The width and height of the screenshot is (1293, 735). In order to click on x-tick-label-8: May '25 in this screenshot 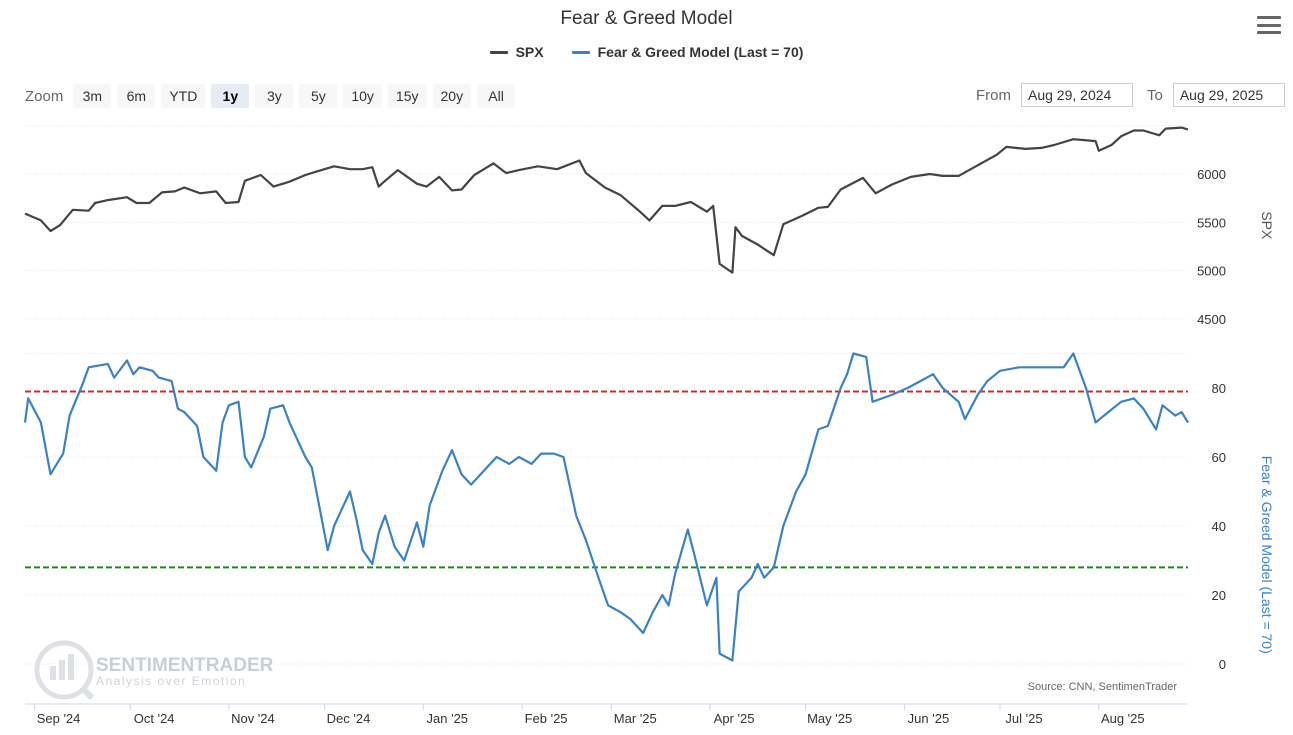, I will do `click(829, 718)`.